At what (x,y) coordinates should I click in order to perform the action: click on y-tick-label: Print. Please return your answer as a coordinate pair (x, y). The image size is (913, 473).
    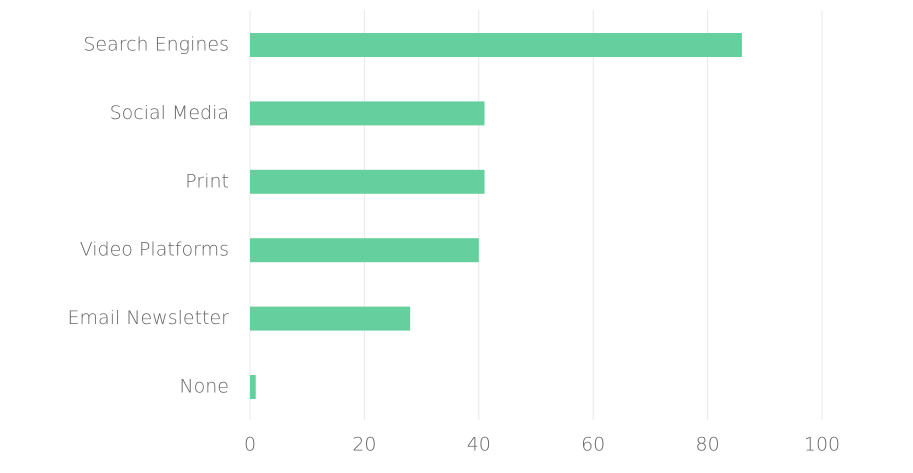
    Looking at the image, I should click on (207, 181).